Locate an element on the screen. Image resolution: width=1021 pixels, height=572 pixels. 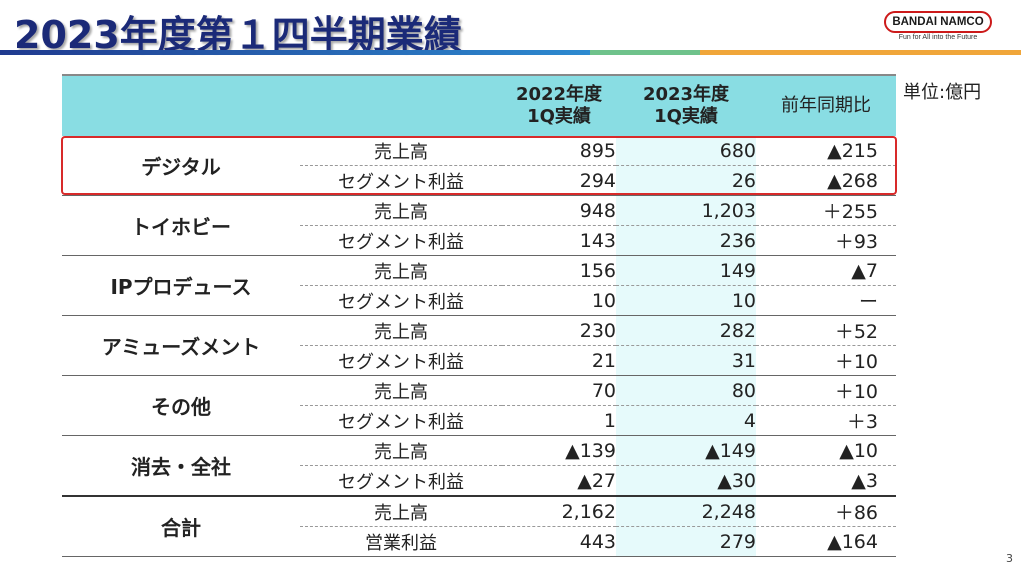
table-row: セグメント利益 1 4 ＋3 is located at coordinates (479, 420).